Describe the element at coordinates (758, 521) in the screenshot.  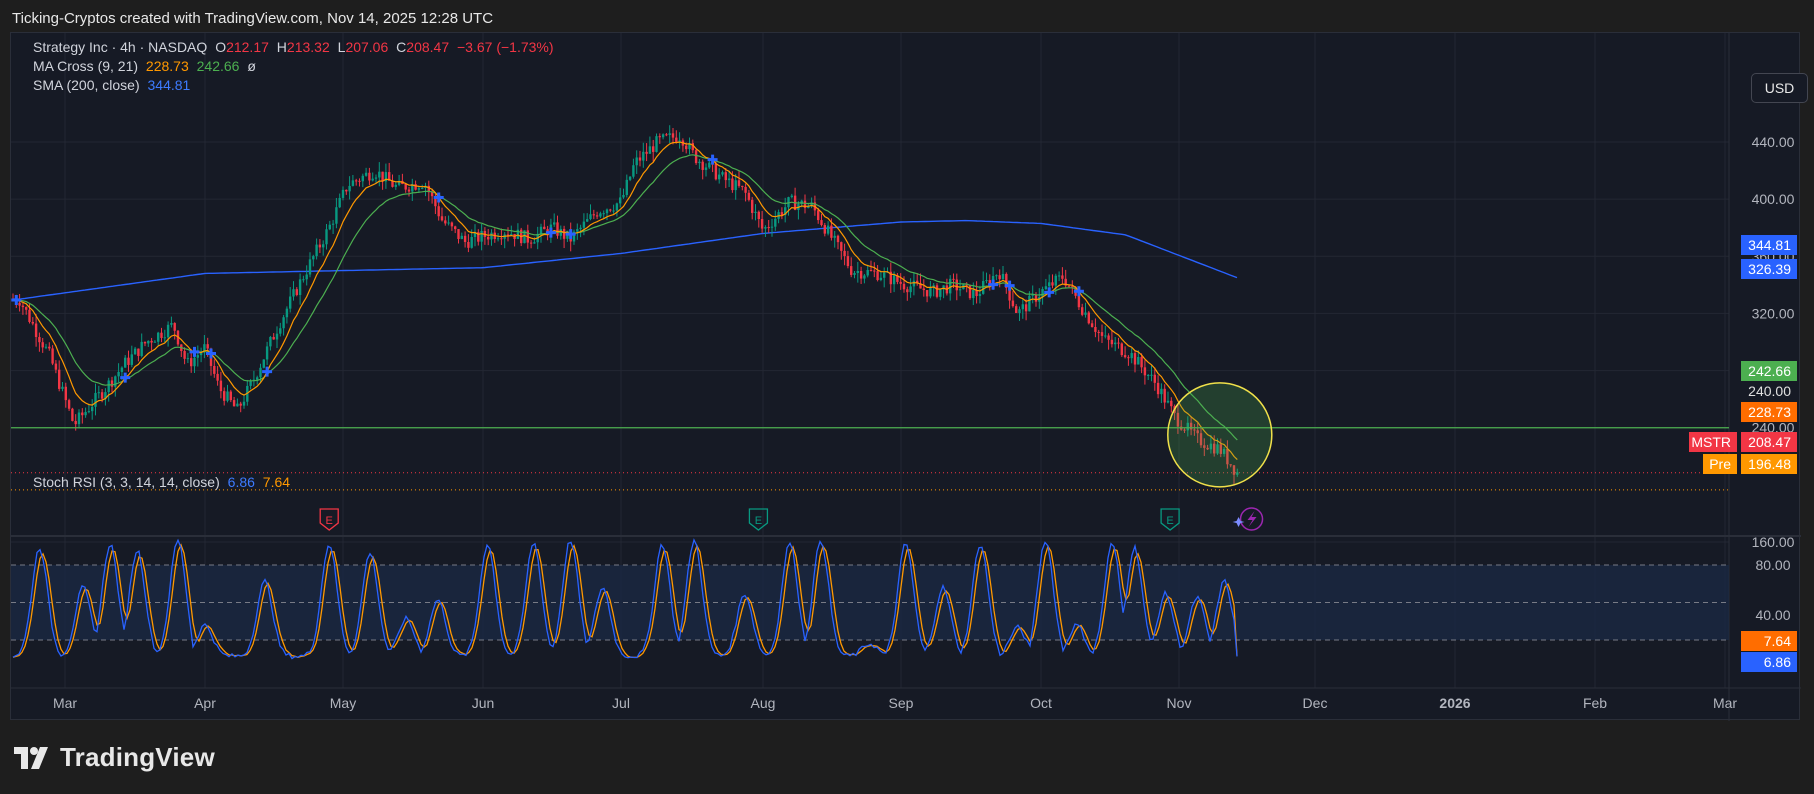
I see `earnings-event-label: E` at that location.